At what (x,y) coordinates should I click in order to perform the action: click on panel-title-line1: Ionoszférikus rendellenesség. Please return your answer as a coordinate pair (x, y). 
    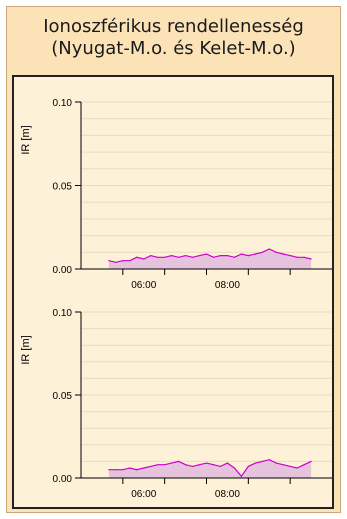
    Looking at the image, I should click on (173, 26).